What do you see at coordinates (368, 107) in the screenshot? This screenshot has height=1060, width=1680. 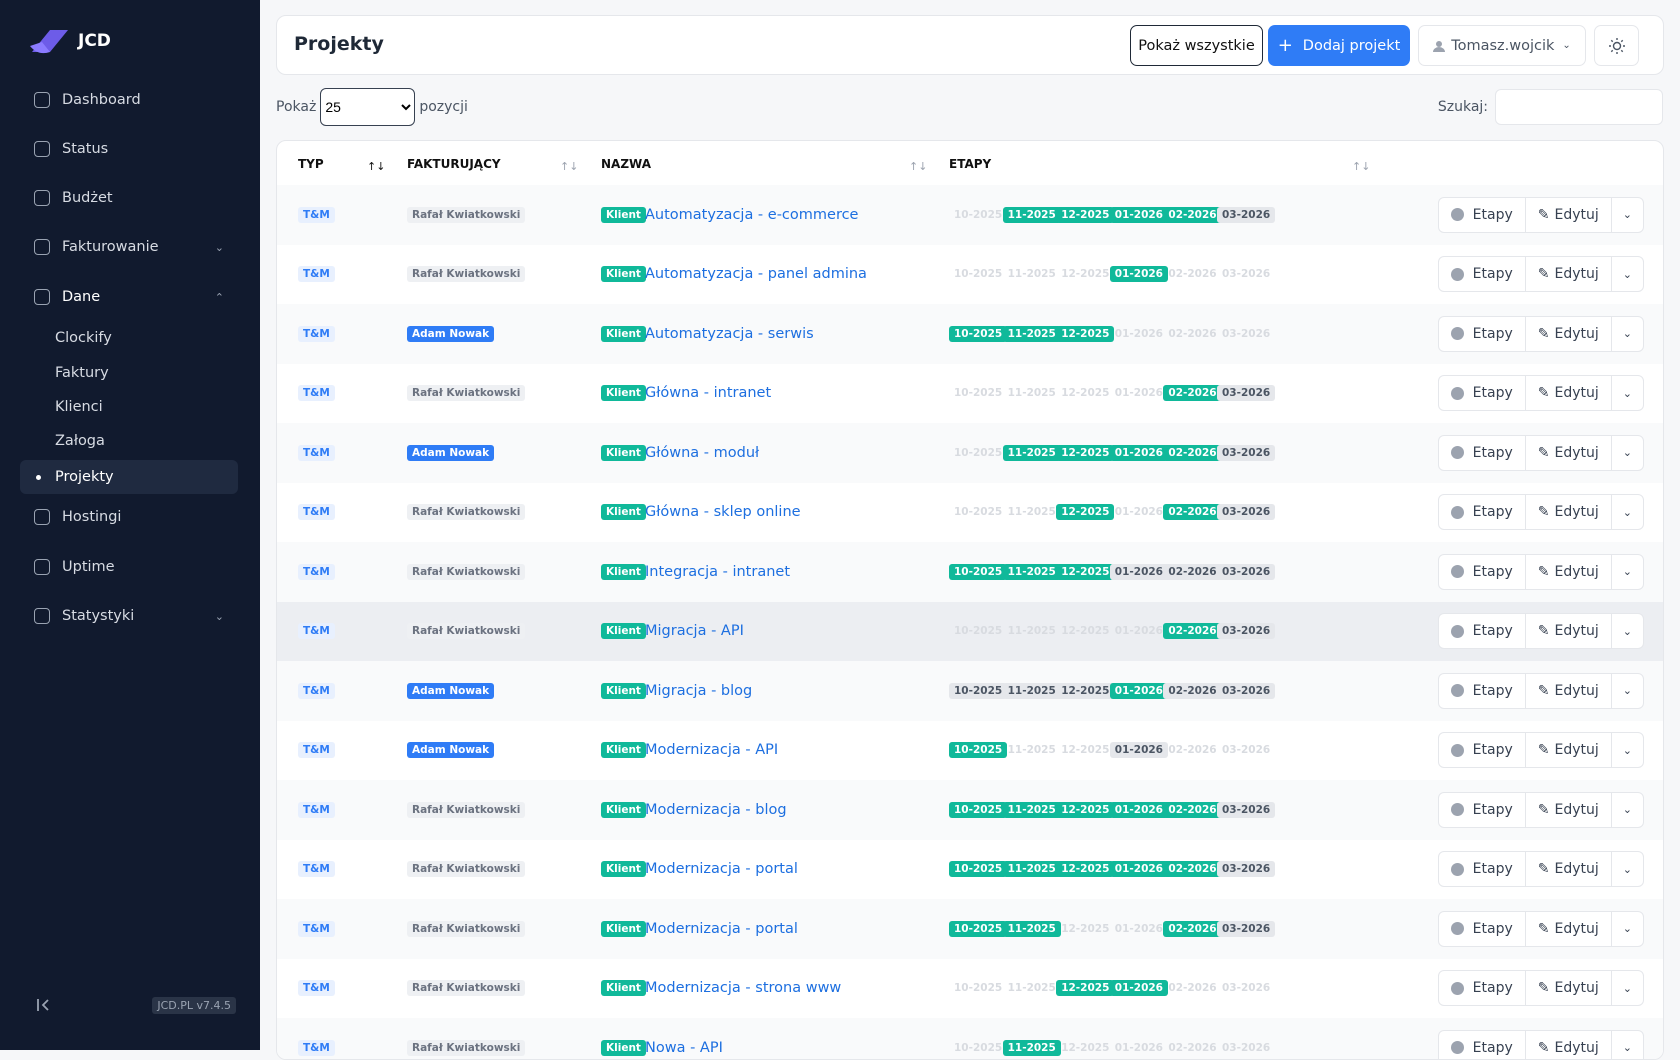 I see `page-size-select: 25` at bounding box center [368, 107].